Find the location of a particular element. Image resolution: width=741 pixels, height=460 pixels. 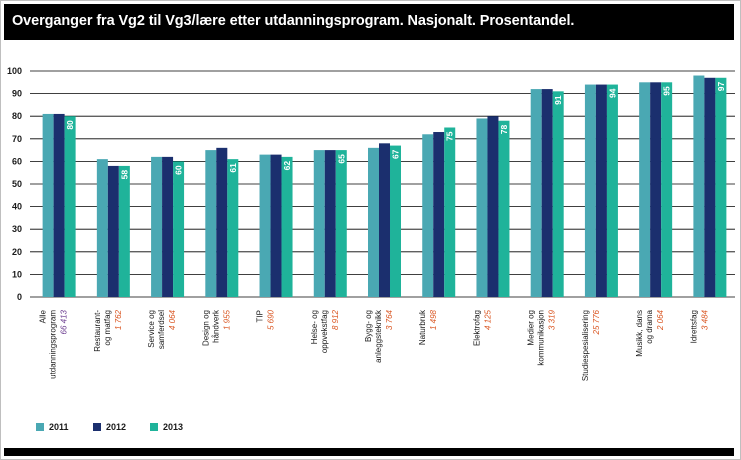

category-count: 4 125 is located at coordinates (487, 319).